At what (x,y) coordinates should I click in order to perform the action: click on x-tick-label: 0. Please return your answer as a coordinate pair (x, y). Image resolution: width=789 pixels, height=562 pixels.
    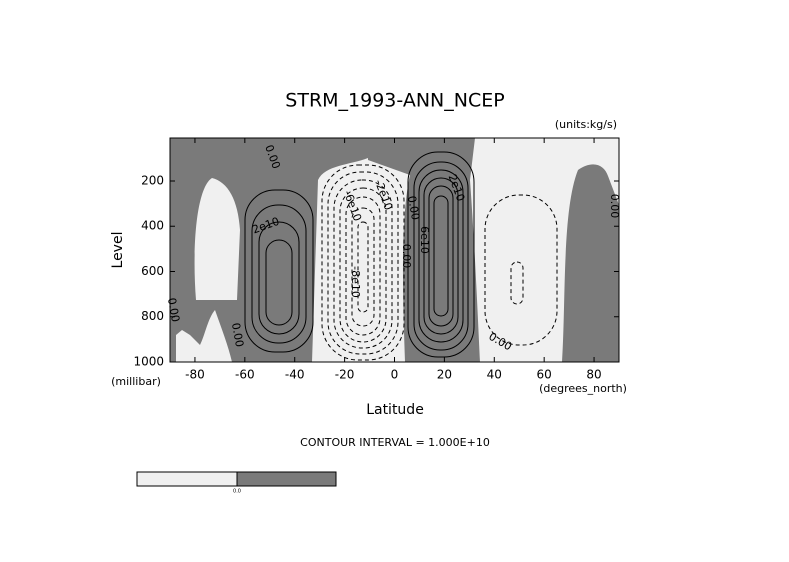
    Looking at the image, I should click on (395, 375).